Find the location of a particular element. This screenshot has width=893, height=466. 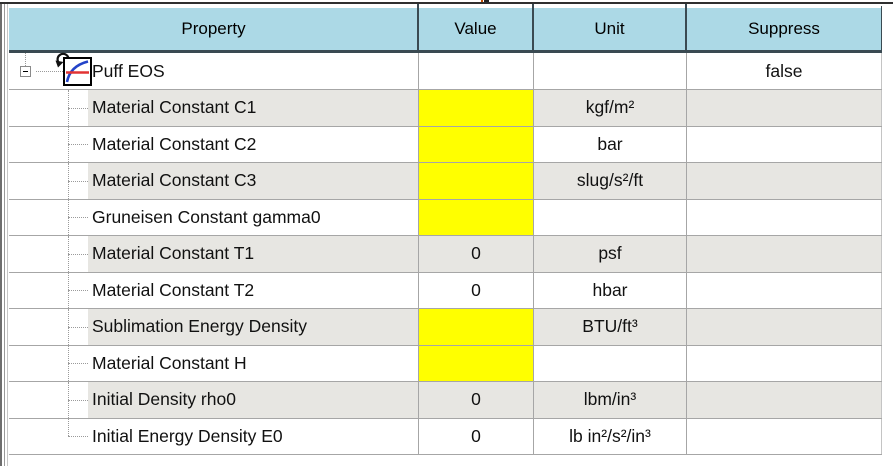

property-label: Sublimation Energy Density is located at coordinates (199, 326).